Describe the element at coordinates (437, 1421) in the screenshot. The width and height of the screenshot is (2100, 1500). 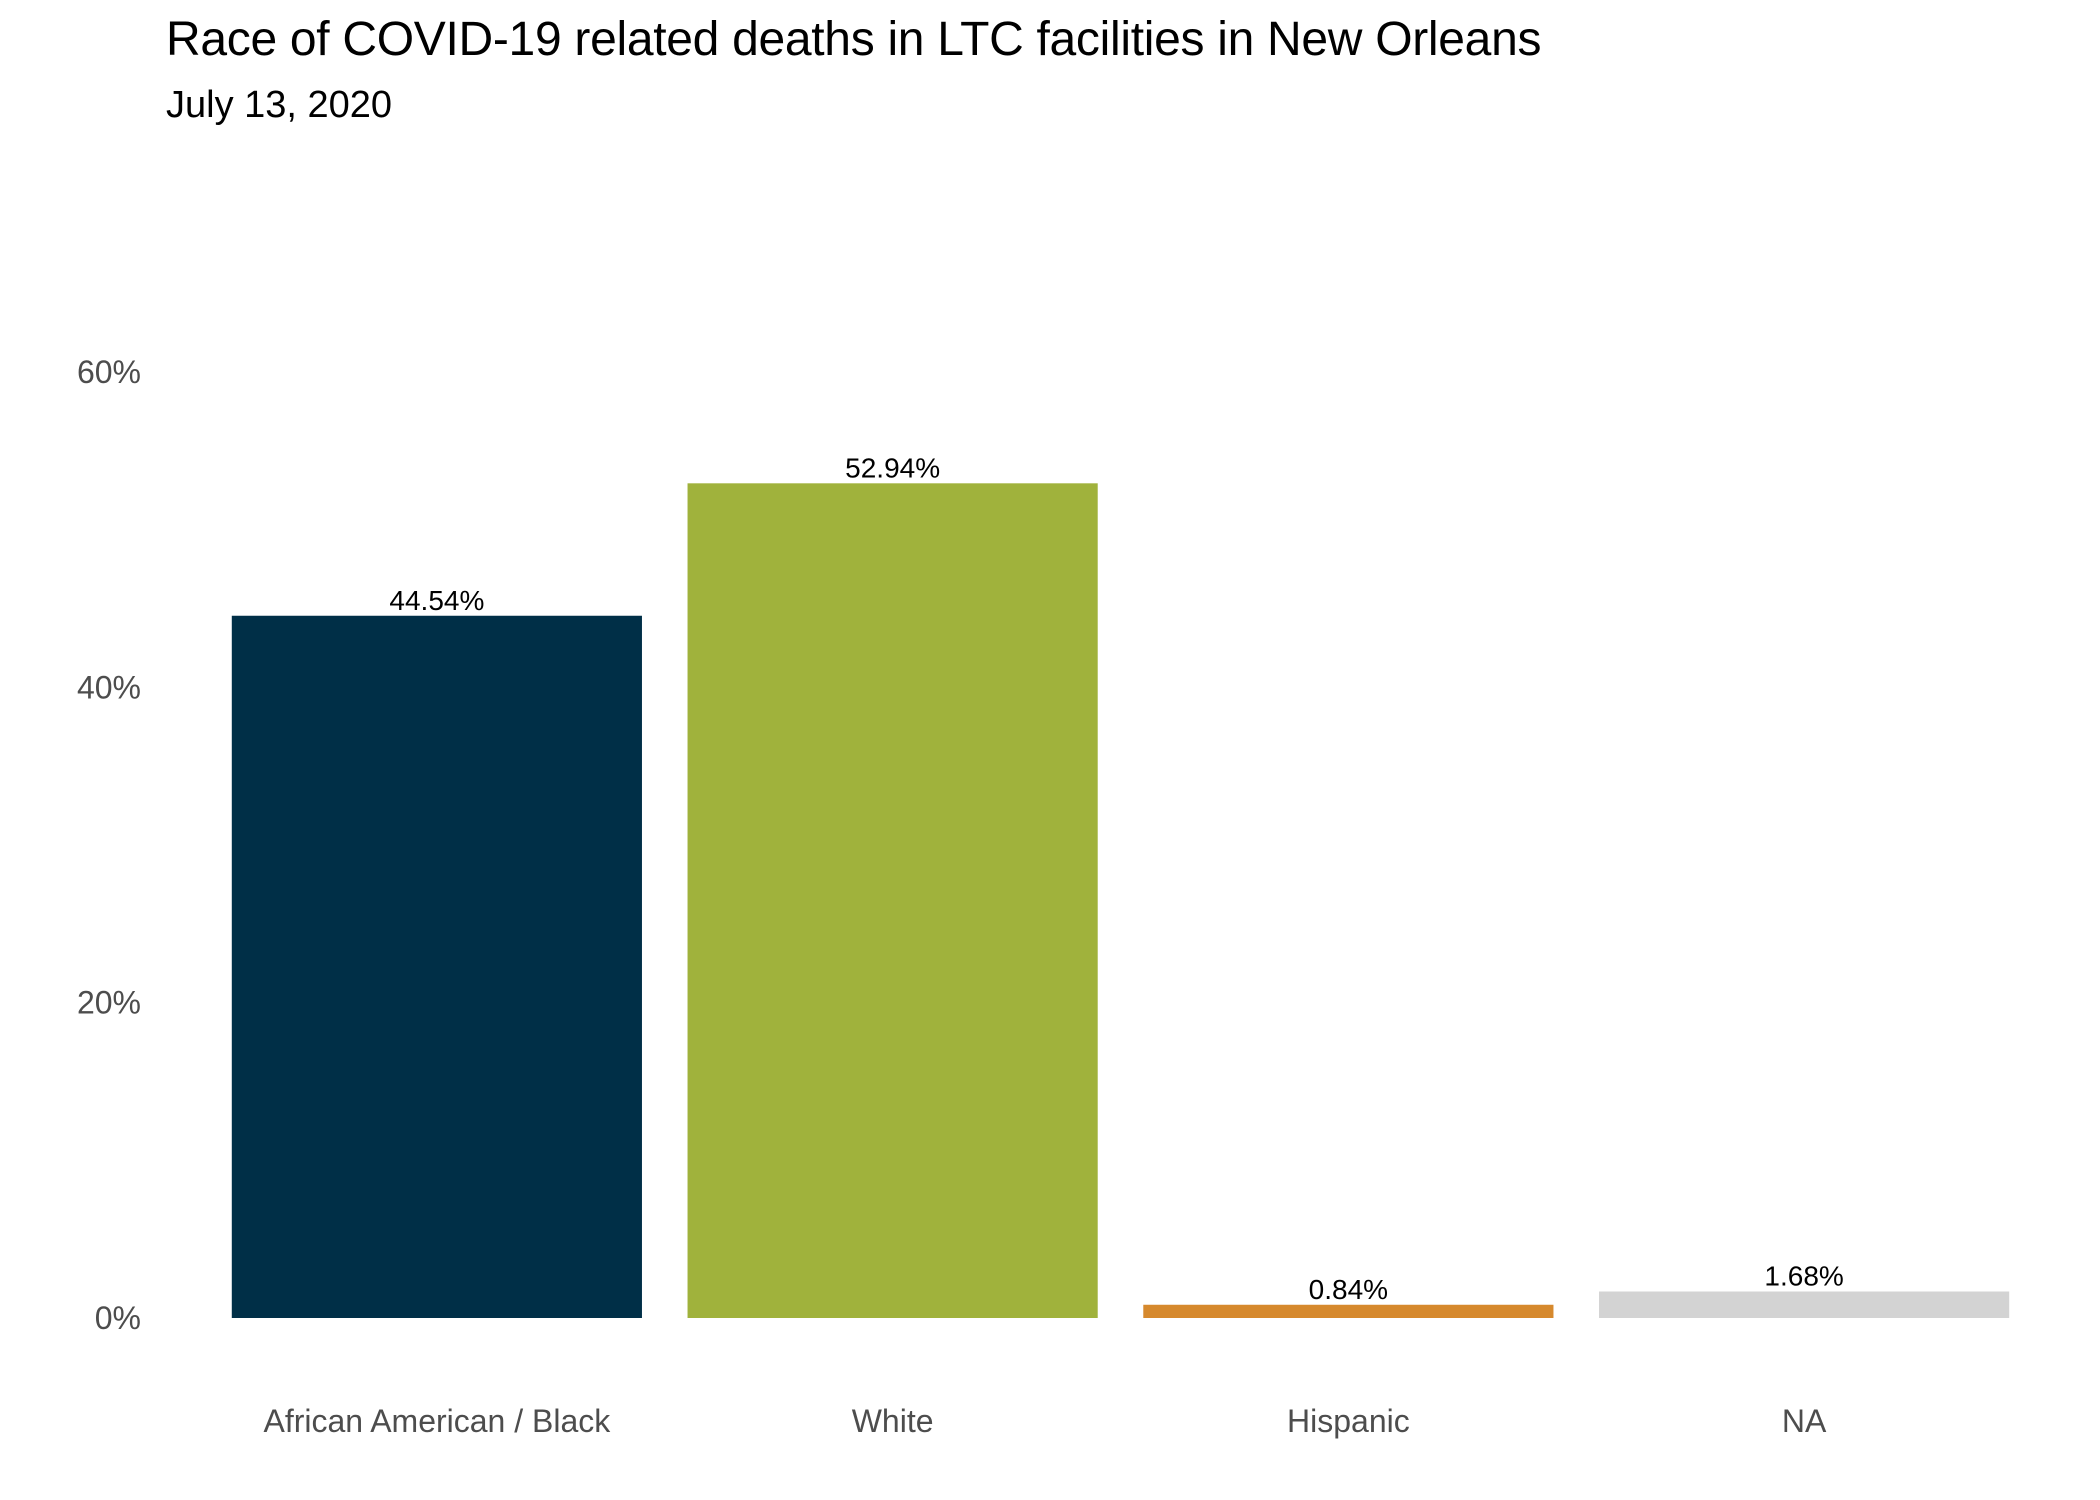
I see `x-tick-label: African American / Black` at that location.